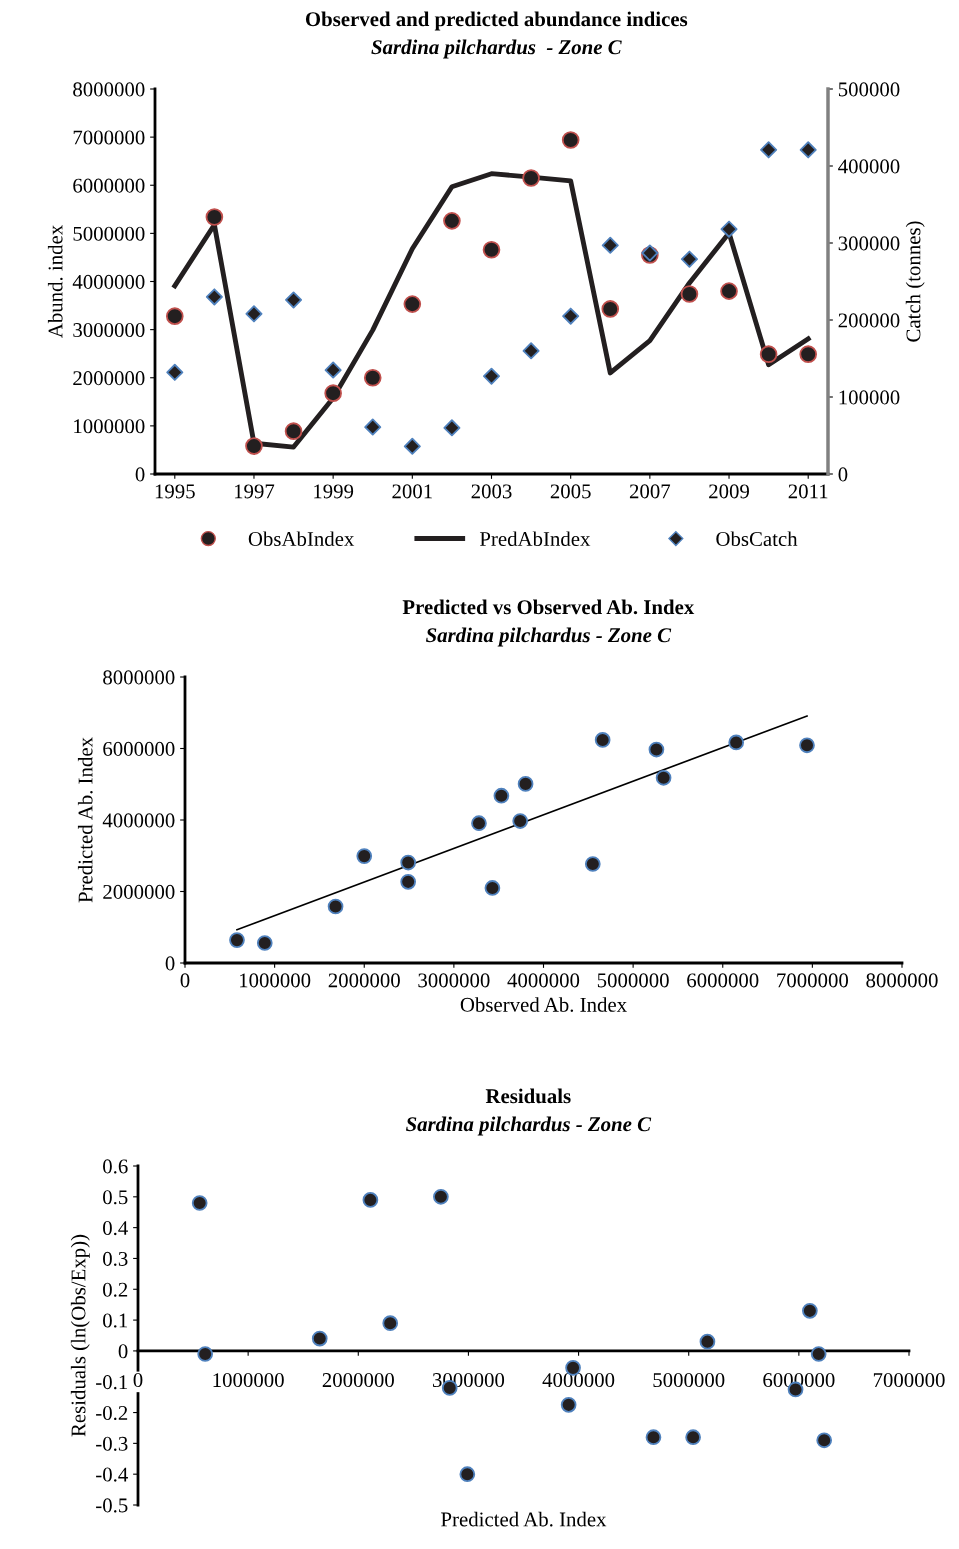  Describe the element at coordinates (115, 1228) in the screenshot. I see `y-tick-label: 0.4` at that location.